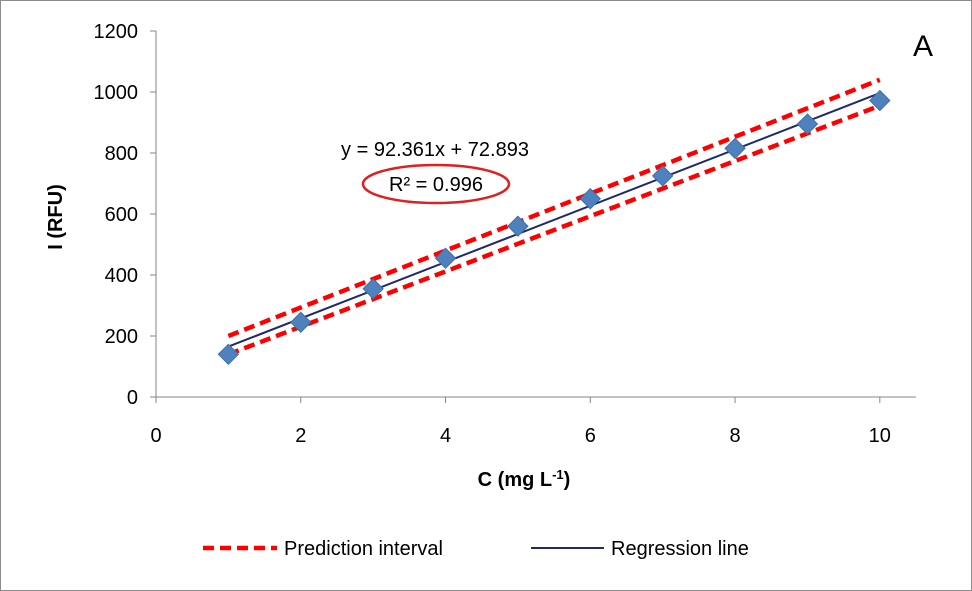 The height and width of the screenshot is (591, 972). Describe the element at coordinates (121, 276) in the screenshot. I see `y-tick-label: 400` at that location.